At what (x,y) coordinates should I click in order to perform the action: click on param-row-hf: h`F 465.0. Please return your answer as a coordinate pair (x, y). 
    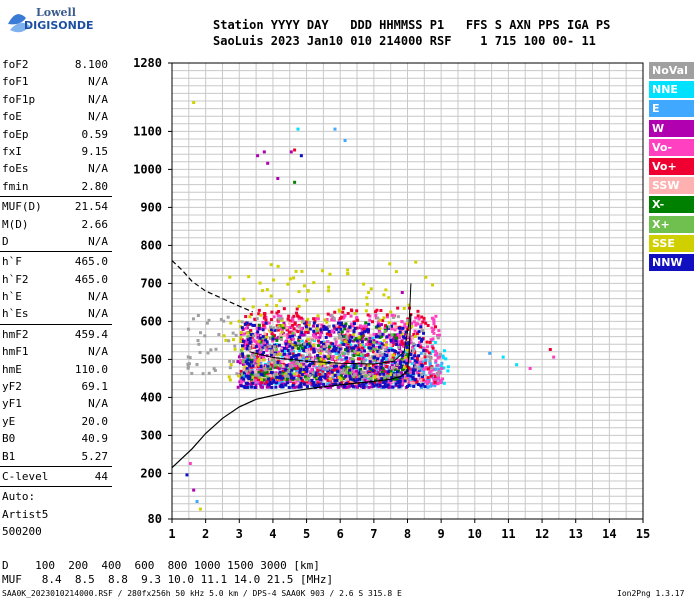
    Looking at the image, I should click on (56, 261).